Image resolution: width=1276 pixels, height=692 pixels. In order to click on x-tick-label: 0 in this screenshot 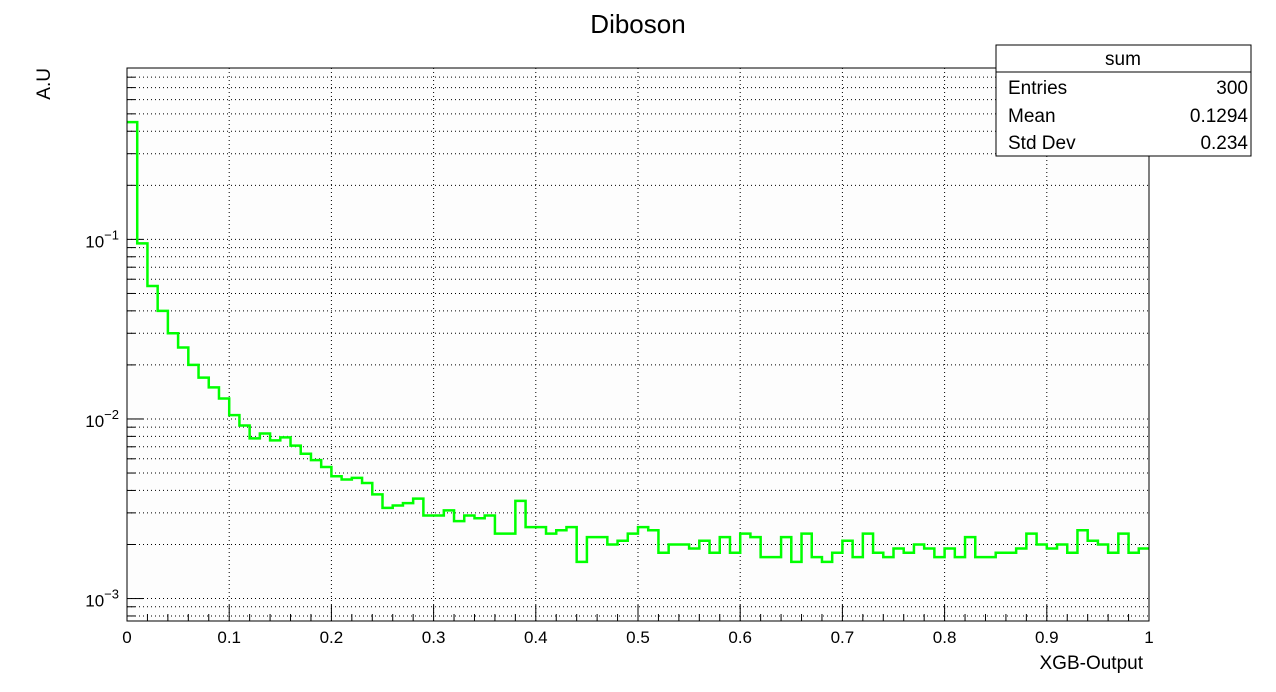, I will do `click(126, 637)`.